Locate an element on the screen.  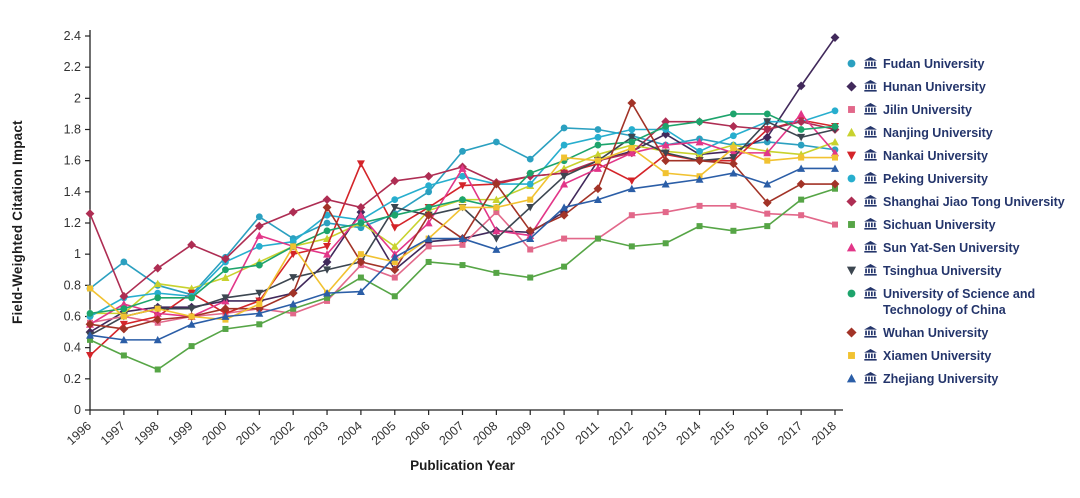
legend-item: Jilin University is located at coordinates (961, 110).